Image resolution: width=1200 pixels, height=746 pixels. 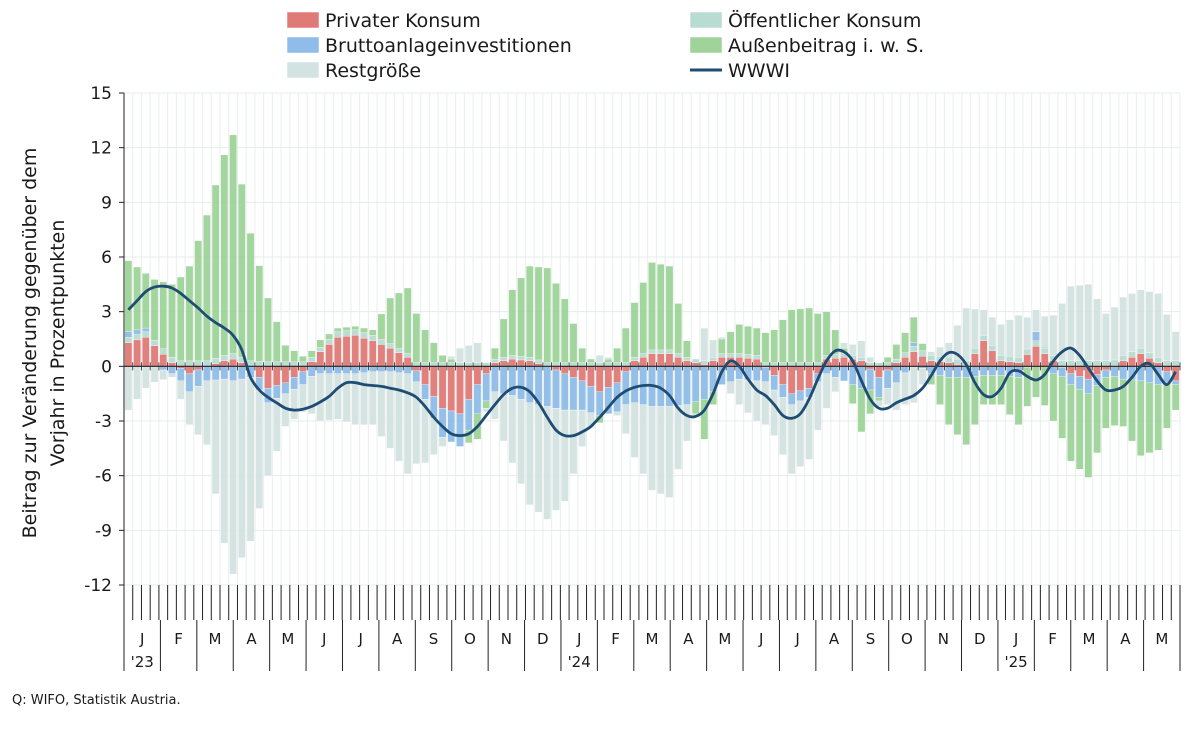 I want to click on y-tick-label: 15, so click(x=101, y=94).